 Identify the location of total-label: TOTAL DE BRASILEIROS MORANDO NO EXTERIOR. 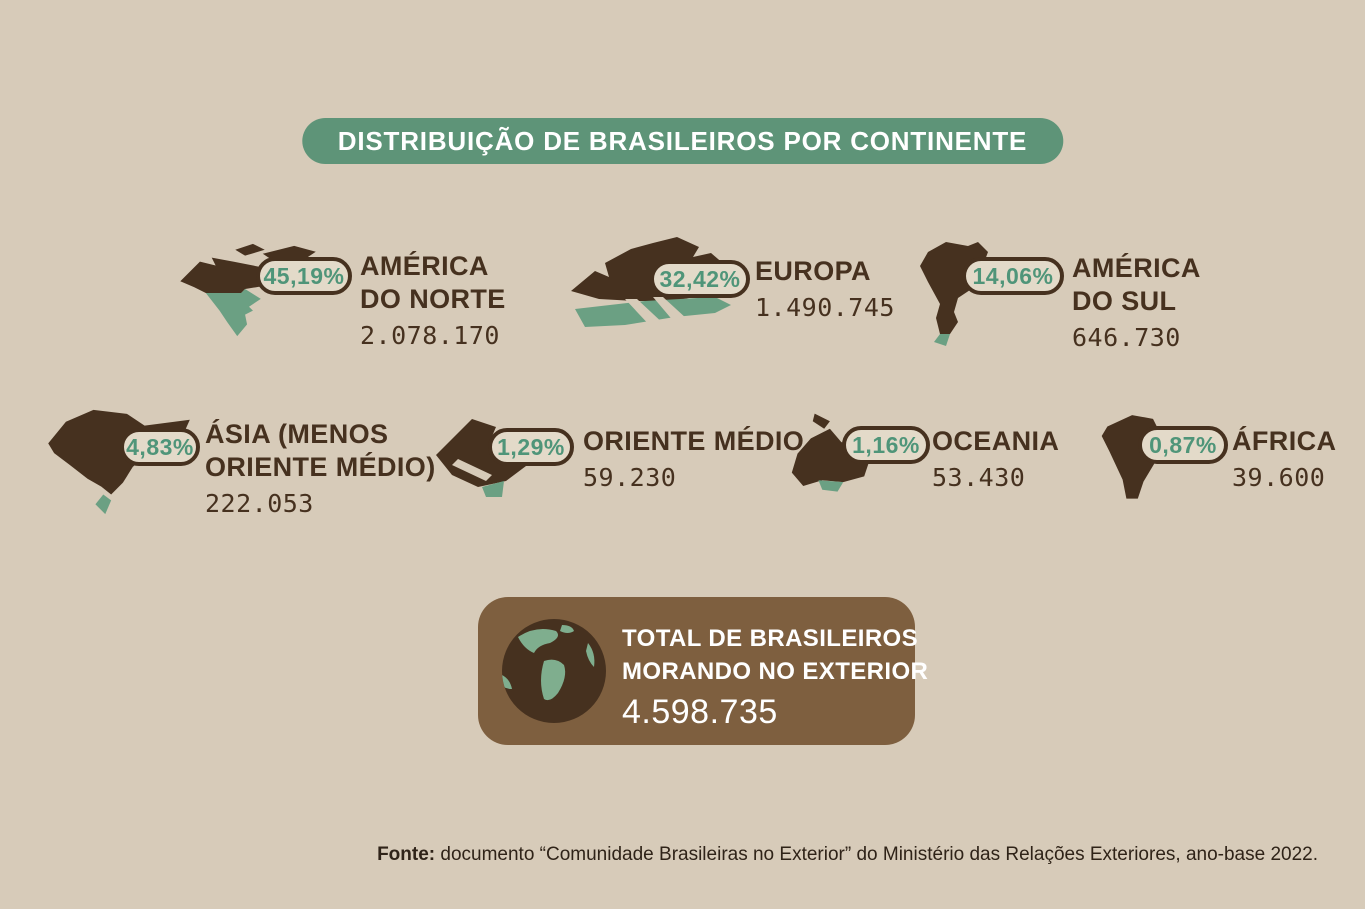
(775, 655).